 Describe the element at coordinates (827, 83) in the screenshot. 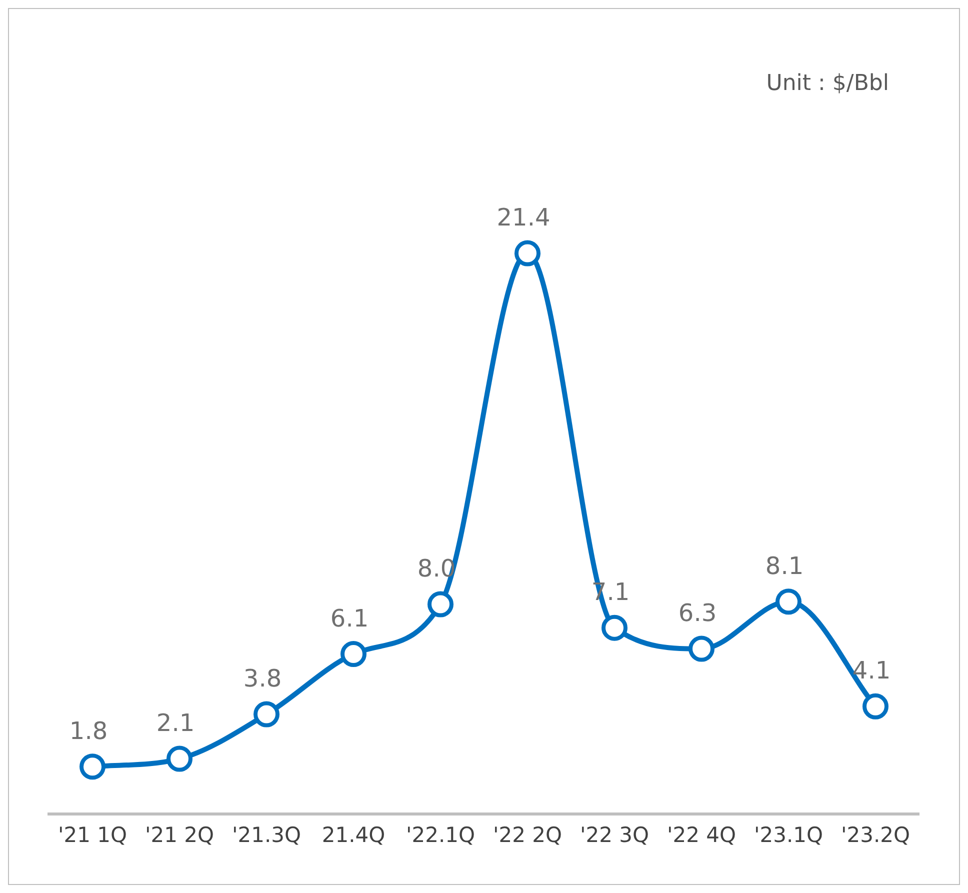

I see `text: Unit : $/Bbl` at that location.